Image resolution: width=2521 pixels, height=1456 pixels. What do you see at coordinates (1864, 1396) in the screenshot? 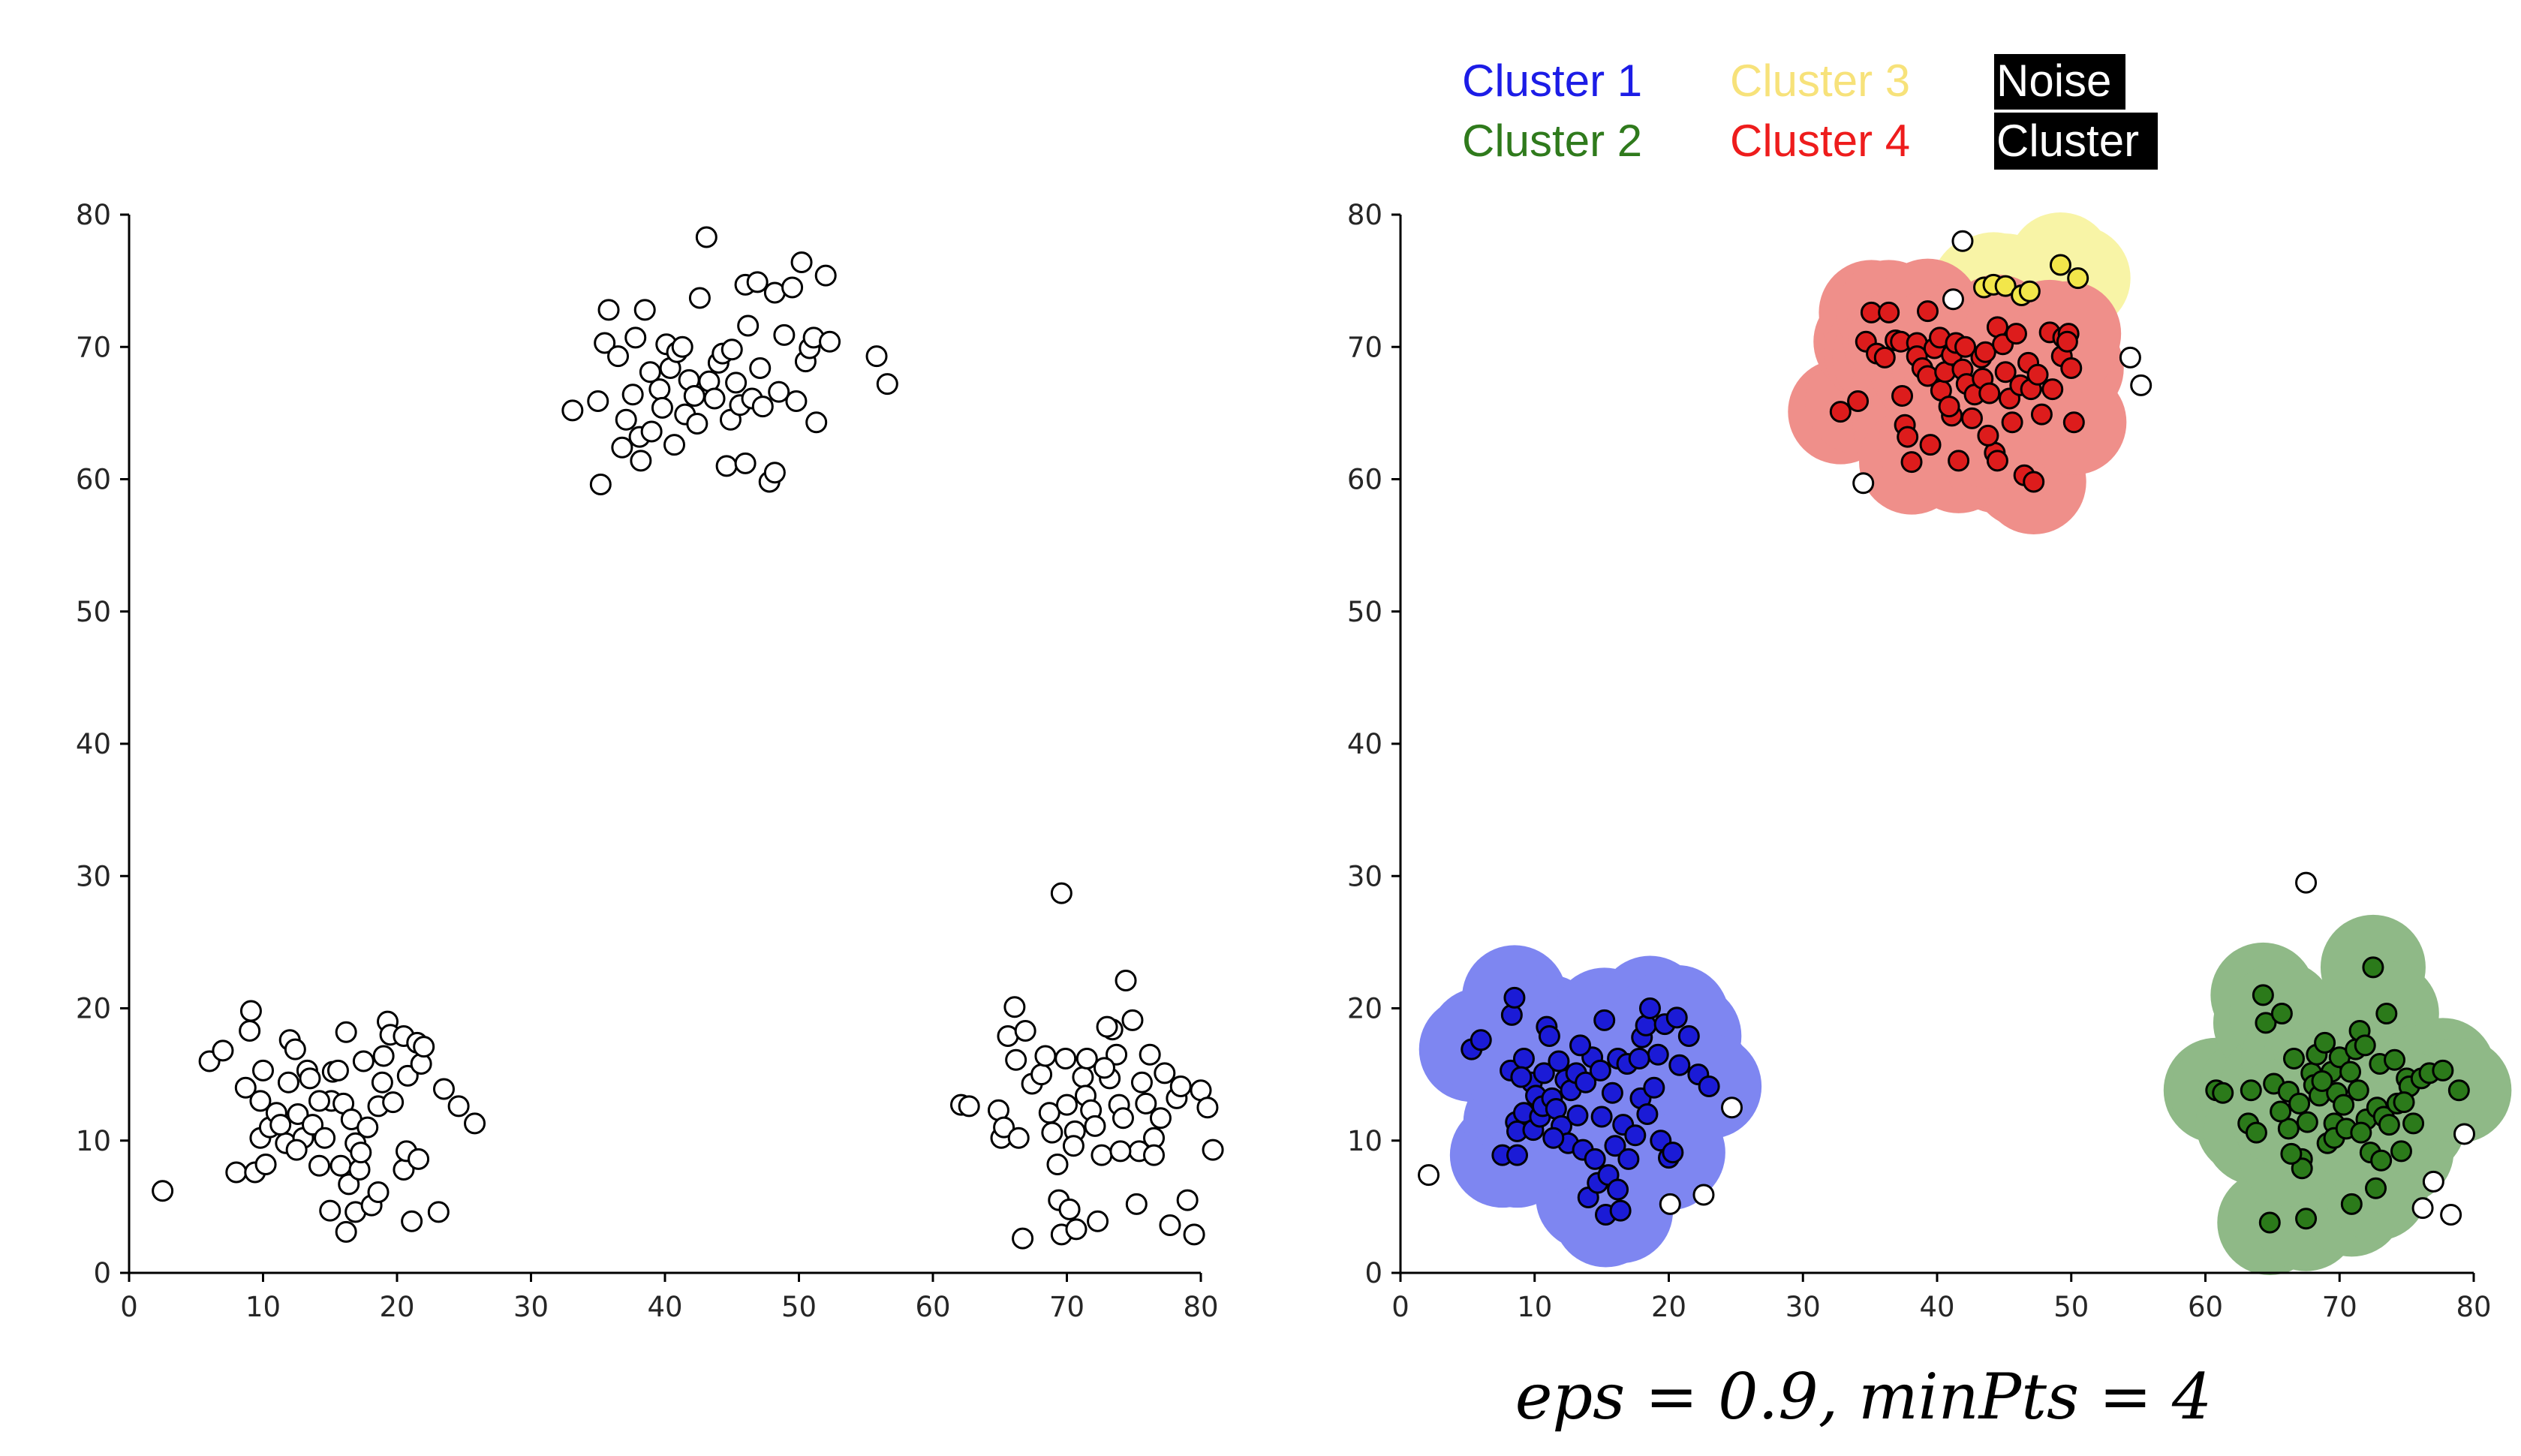
I see `parameter-annotation: eps = 0.9, minPts = 4` at bounding box center [1864, 1396].